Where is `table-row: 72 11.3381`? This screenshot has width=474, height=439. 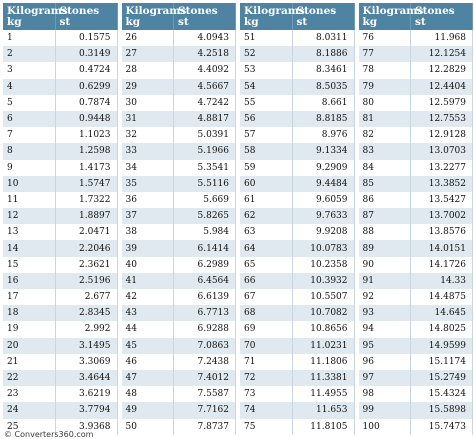
table-row: 72 11.3381 is located at coordinates (297, 378).